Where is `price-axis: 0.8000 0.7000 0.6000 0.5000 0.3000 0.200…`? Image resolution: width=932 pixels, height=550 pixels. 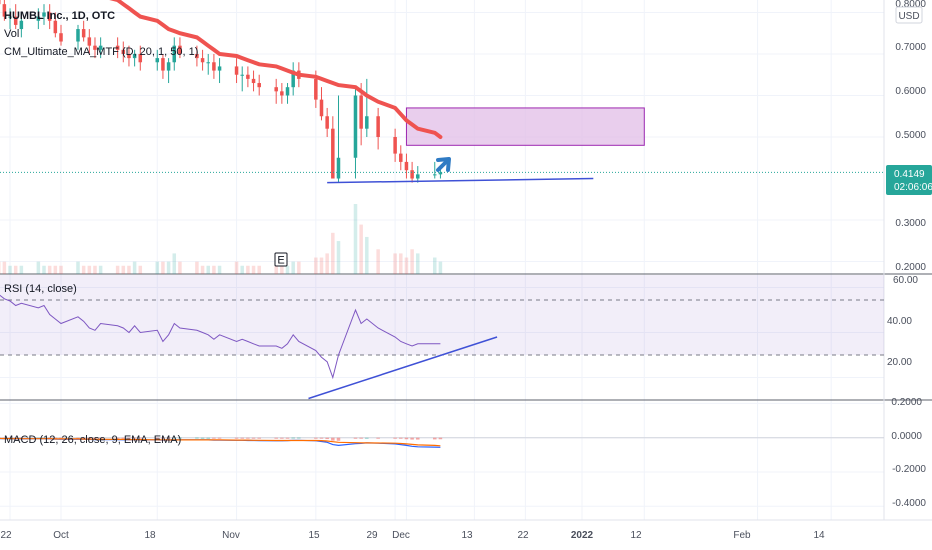
price-axis: 0.8000 0.7000 0.6000 0.5000 0.3000 0.200… is located at coordinates (910, 136).